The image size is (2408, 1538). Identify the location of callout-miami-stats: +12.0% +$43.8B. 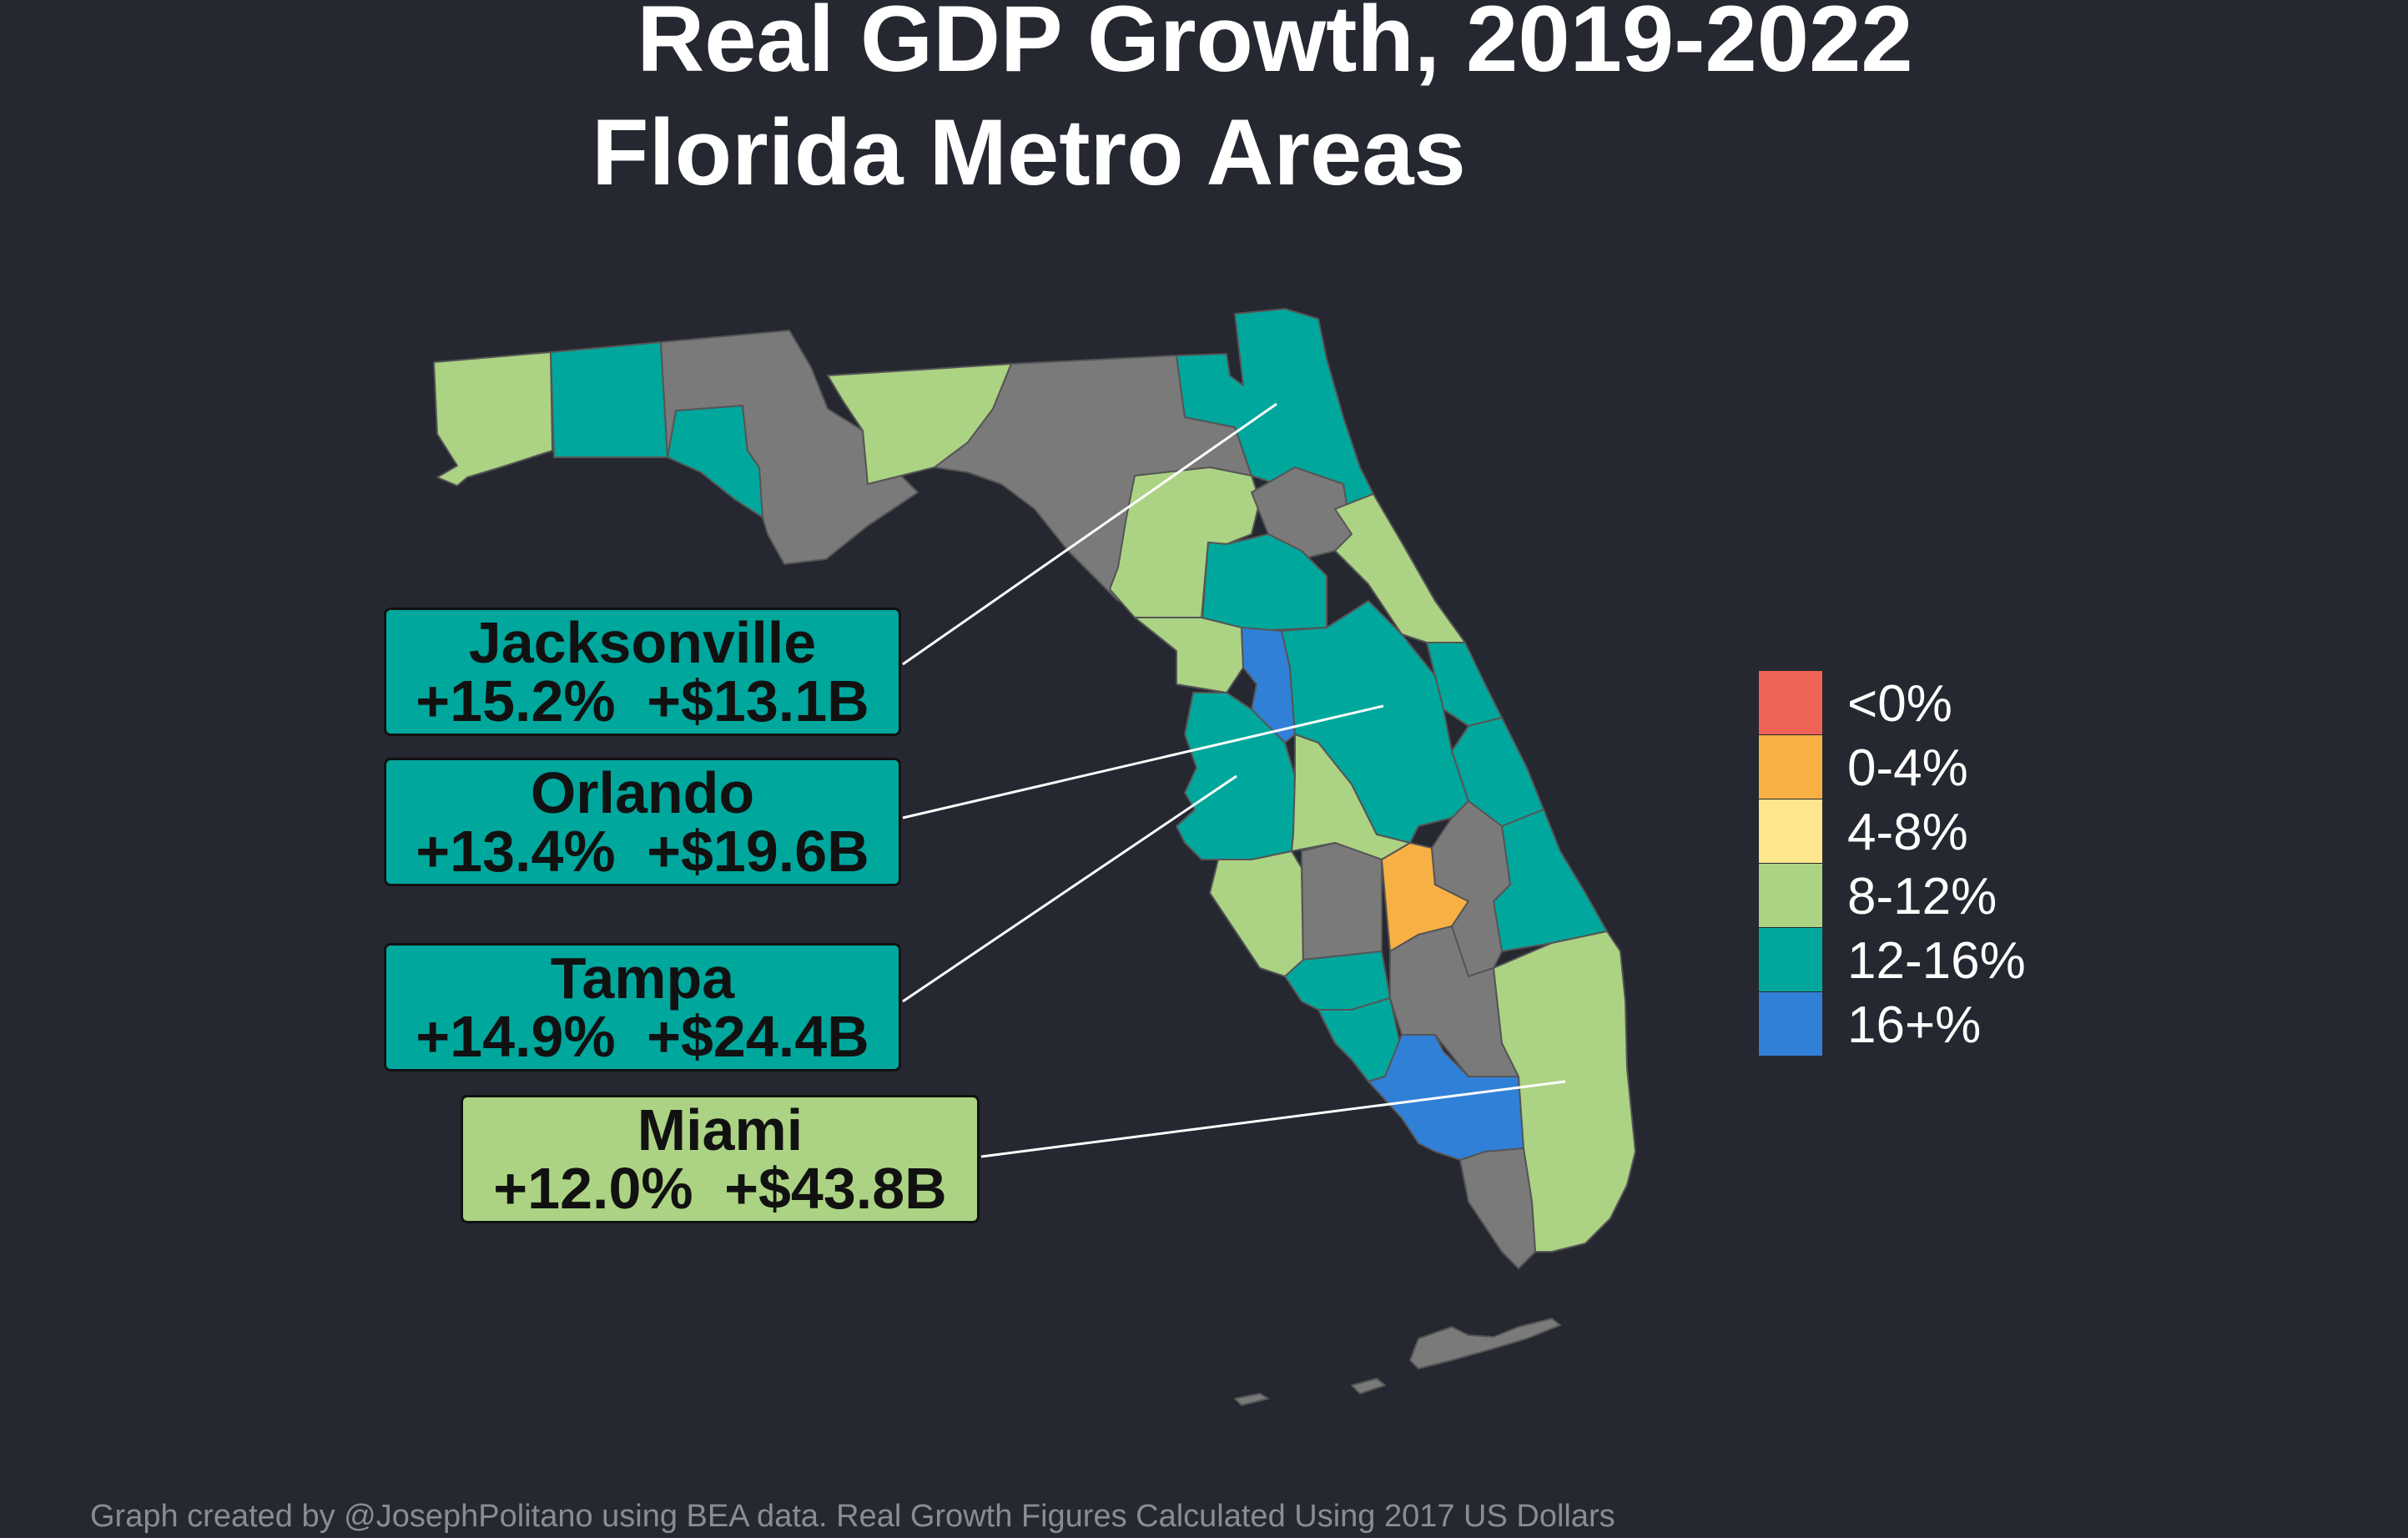
(720, 1188).